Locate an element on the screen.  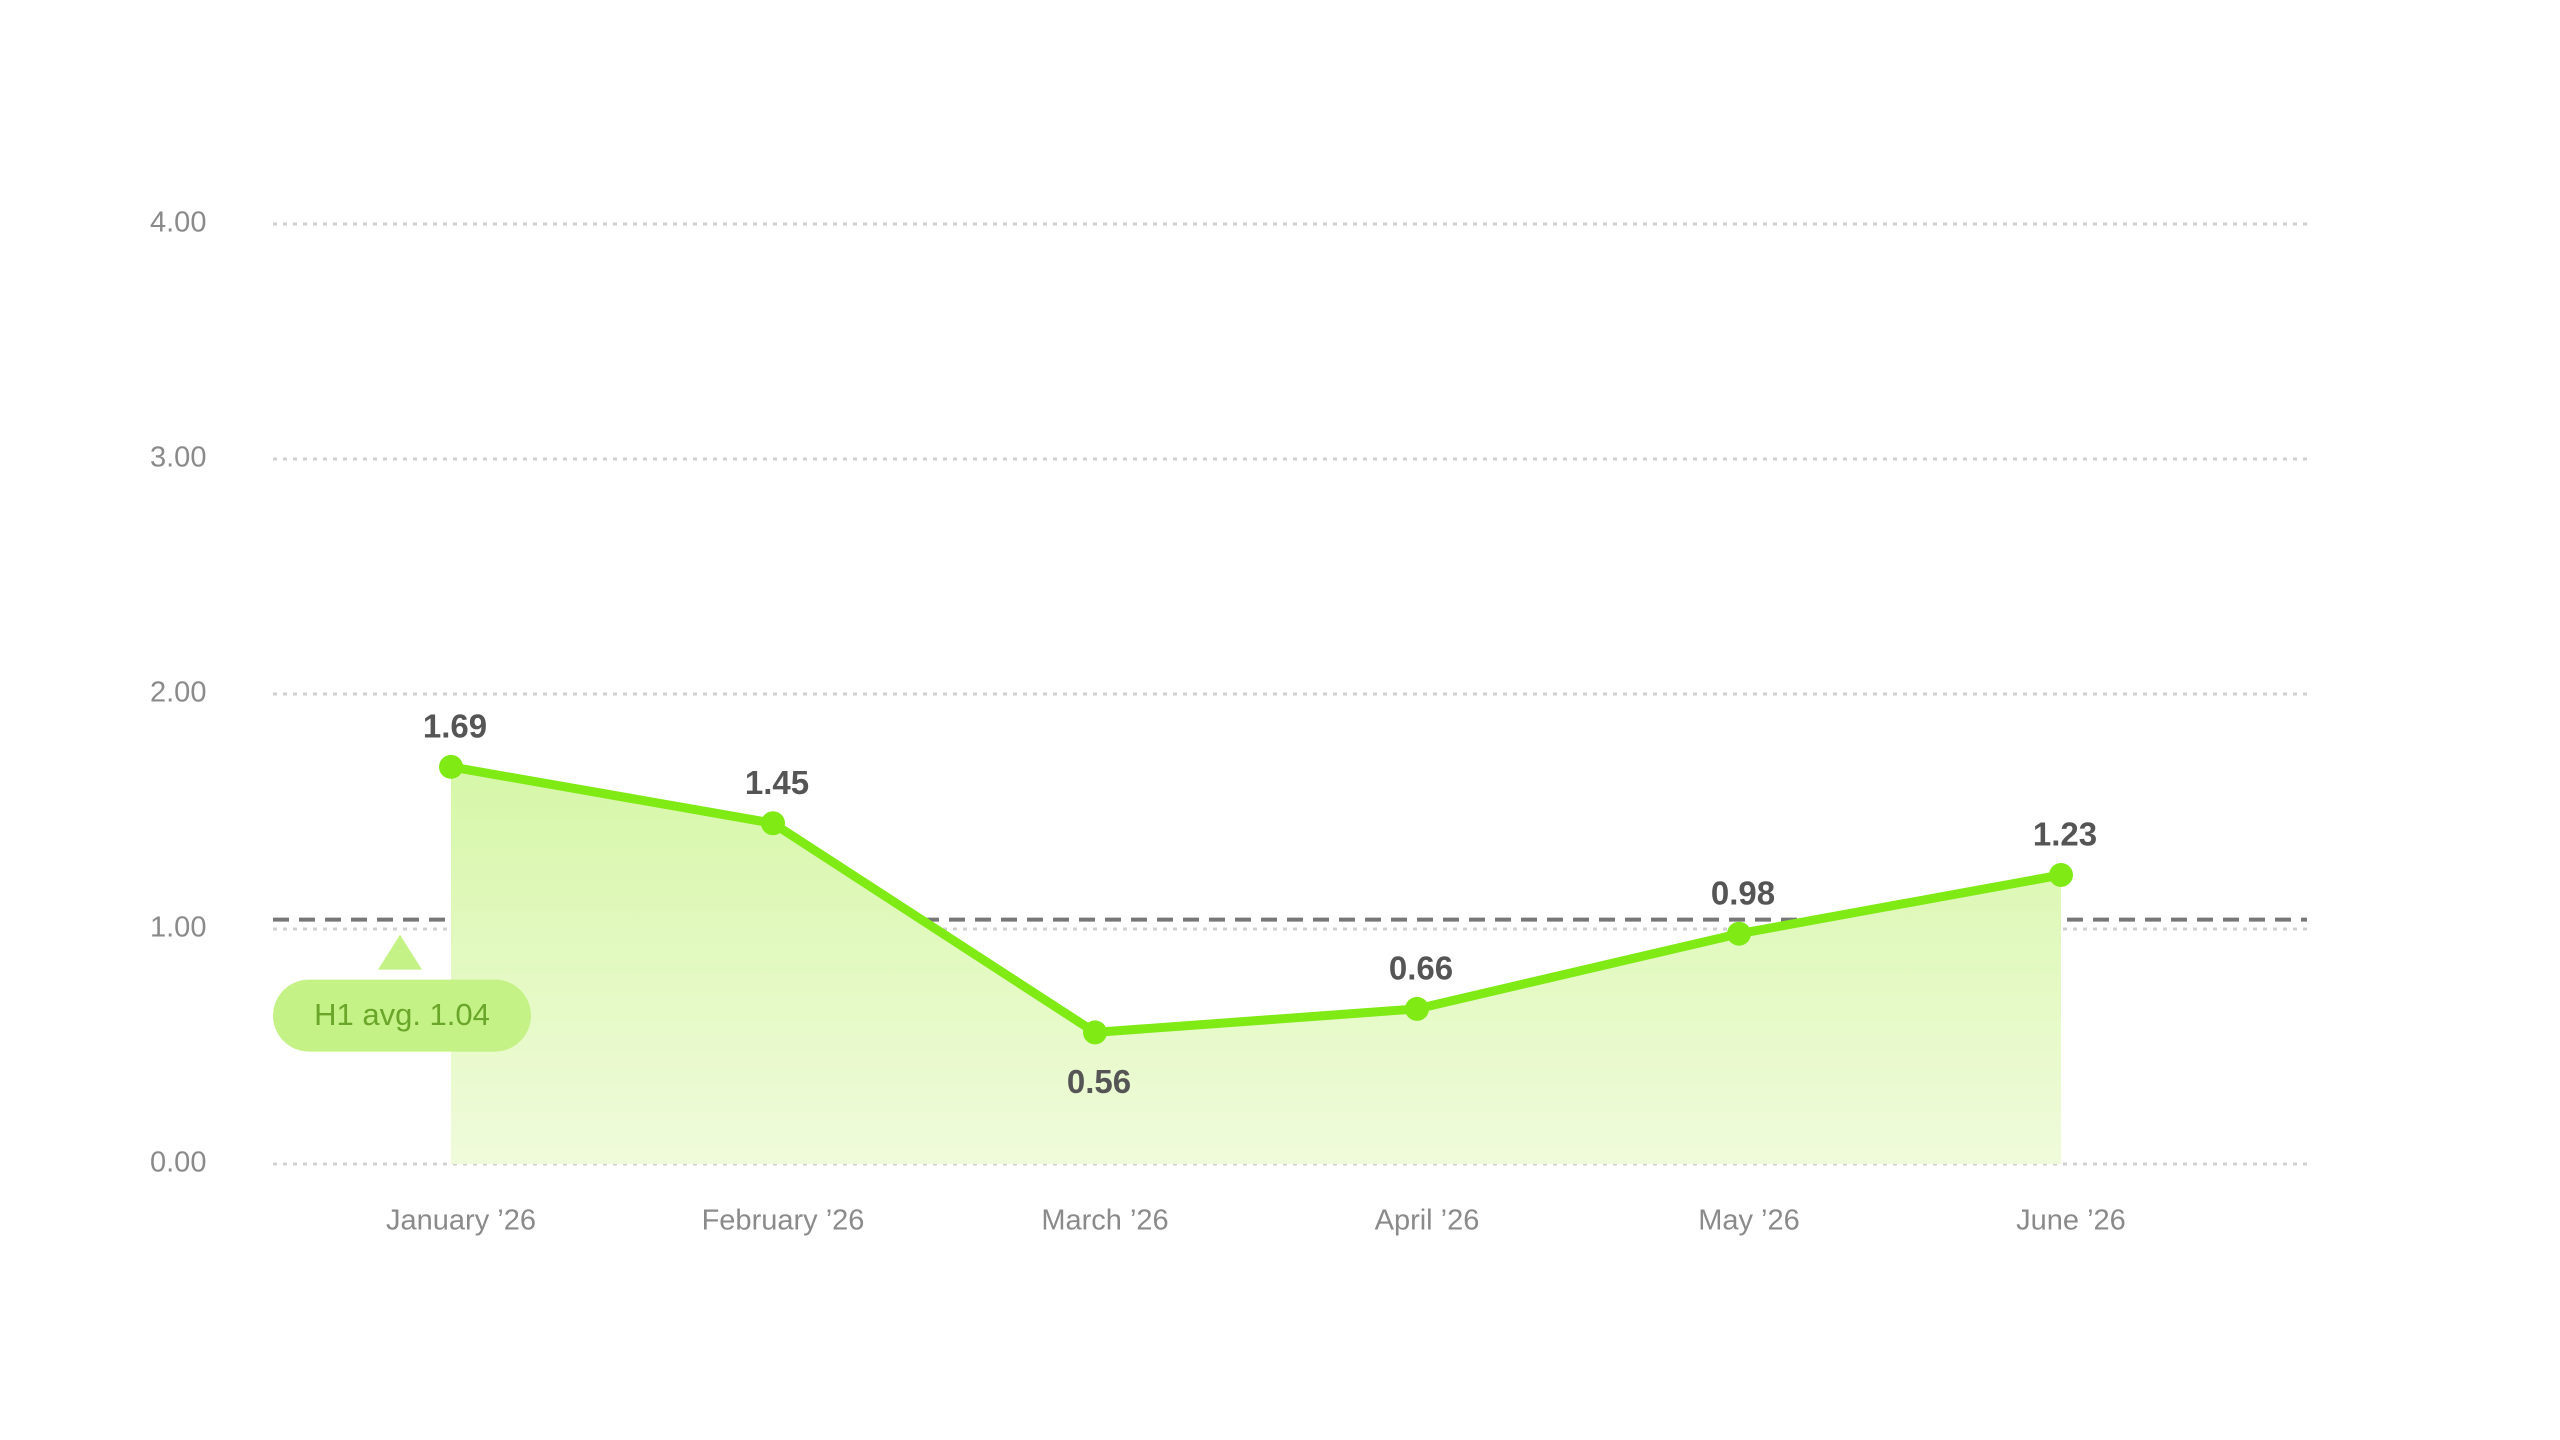
x-tick-label: June ’26 is located at coordinates (2071, 1221).